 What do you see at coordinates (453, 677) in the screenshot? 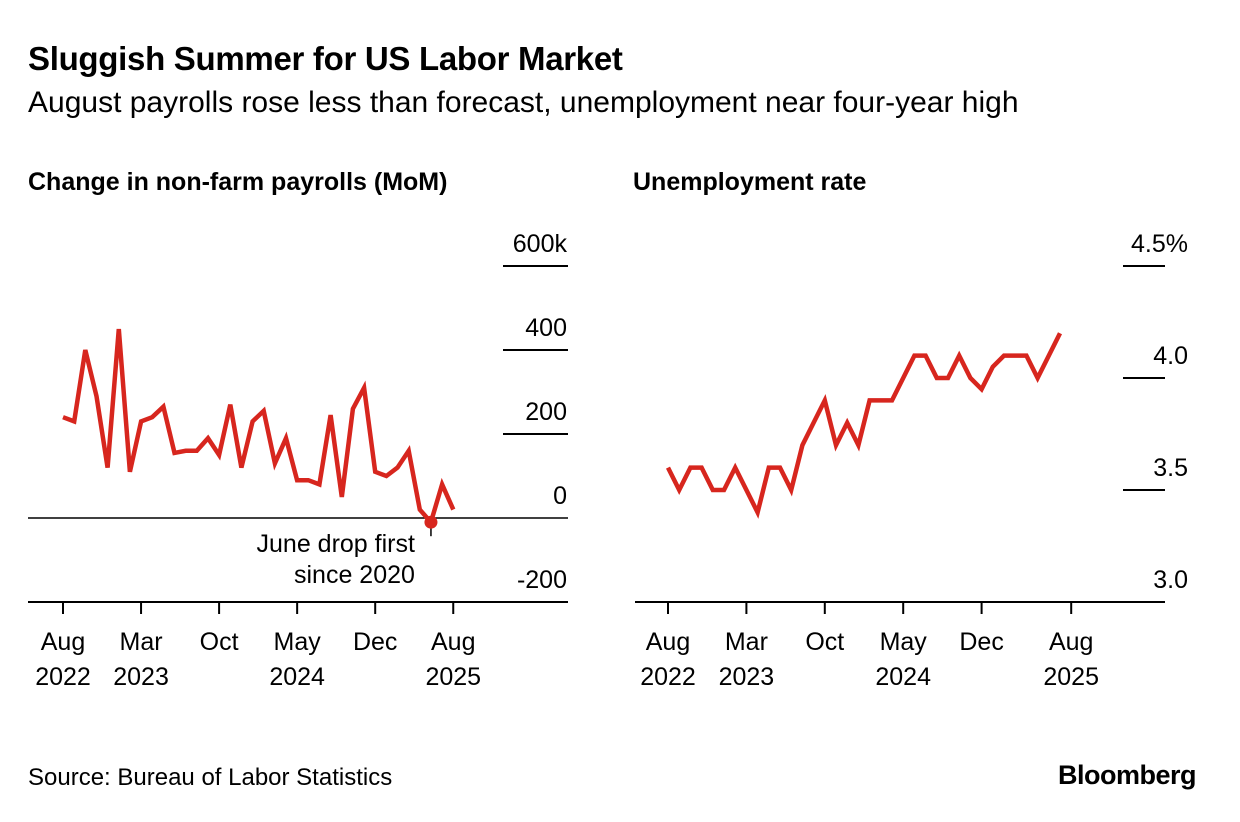
I see `payrolls-xtick-year-label: 2025` at bounding box center [453, 677].